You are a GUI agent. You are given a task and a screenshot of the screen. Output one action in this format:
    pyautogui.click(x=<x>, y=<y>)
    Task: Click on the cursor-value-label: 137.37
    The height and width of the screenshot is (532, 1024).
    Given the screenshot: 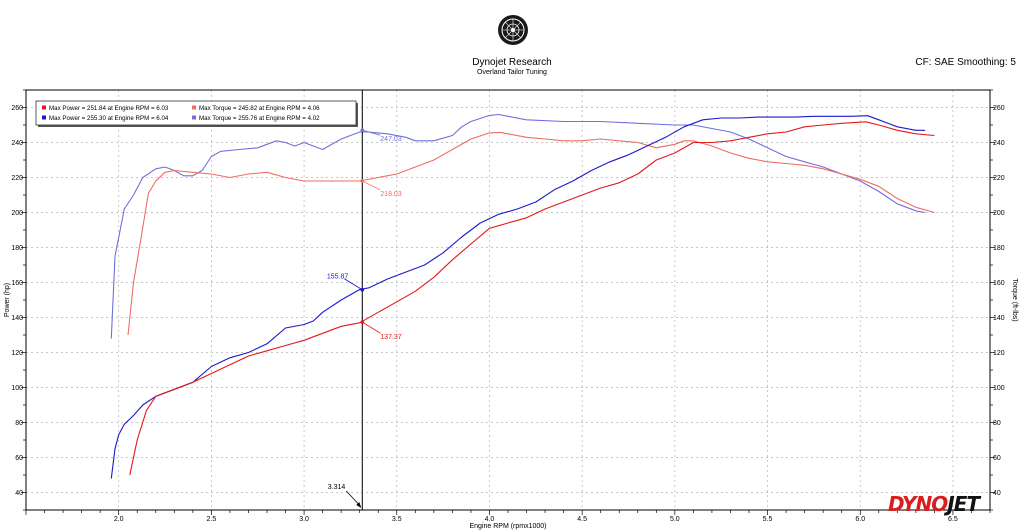 What is the action you would take?
    pyautogui.click(x=391, y=337)
    